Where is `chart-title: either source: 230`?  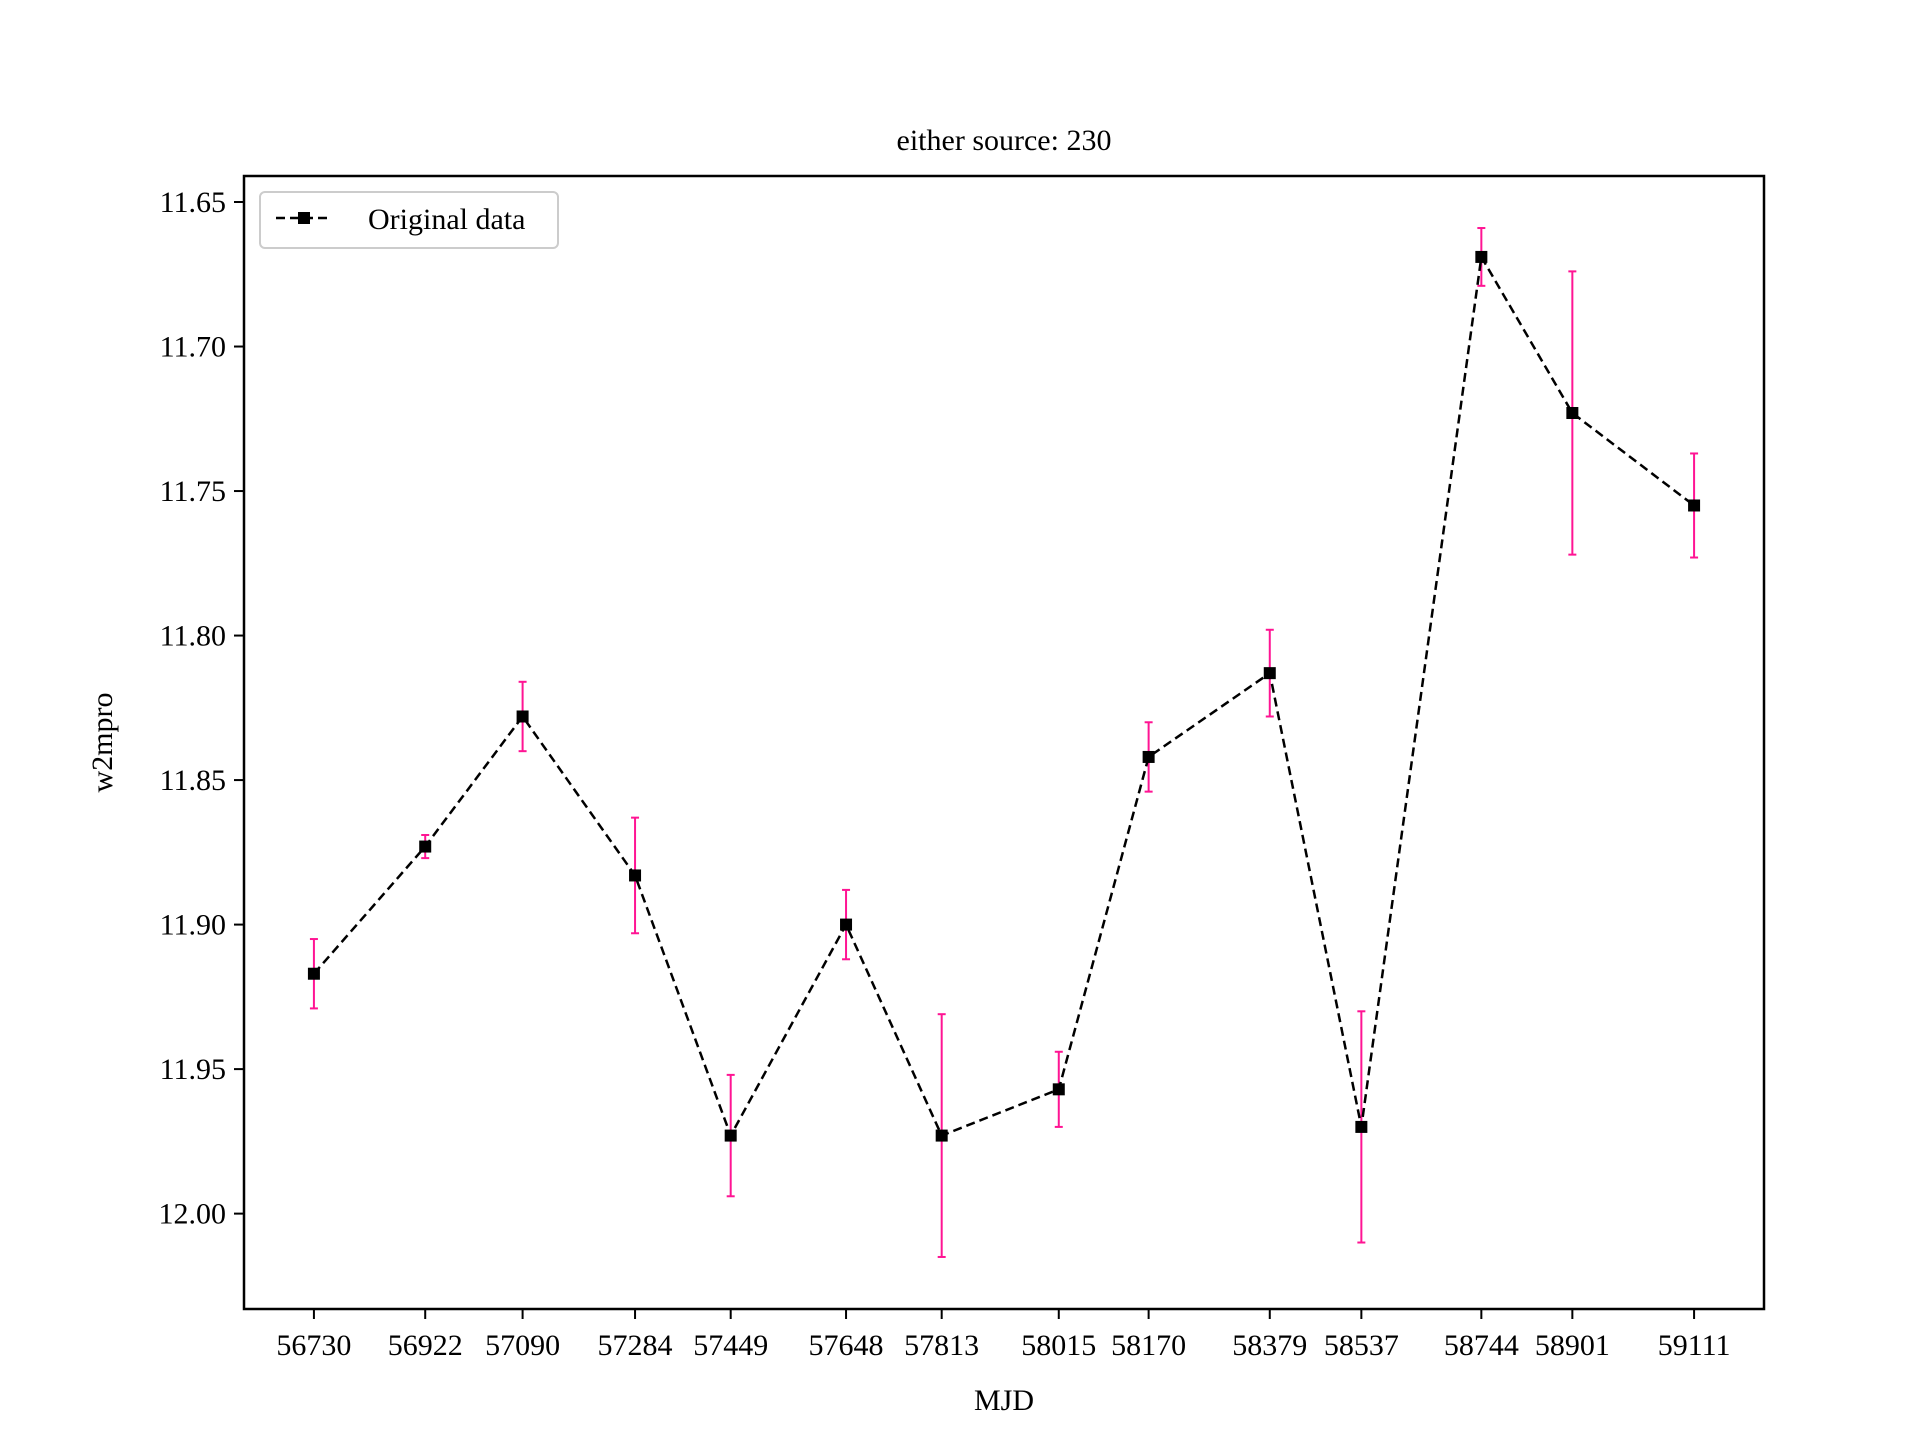 chart-title: either source: 230 is located at coordinates (1004, 140).